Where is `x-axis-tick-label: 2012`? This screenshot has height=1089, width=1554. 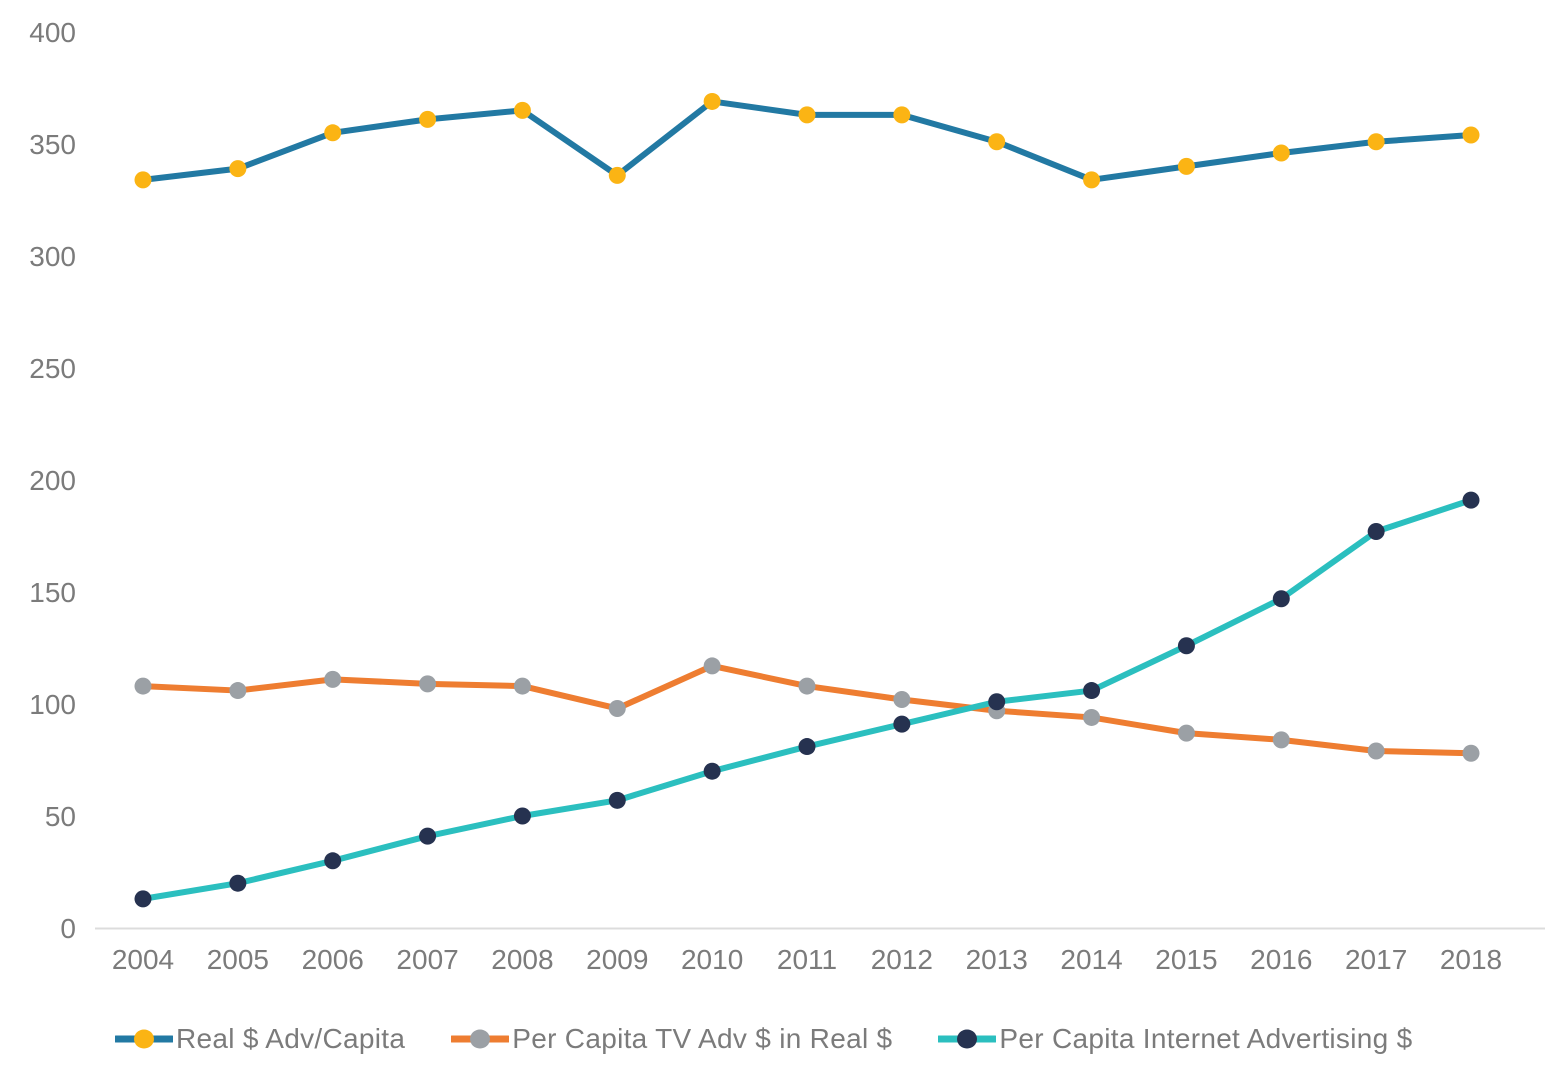
x-axis-tick-label: 2012 is located at coordinates (902, 959).